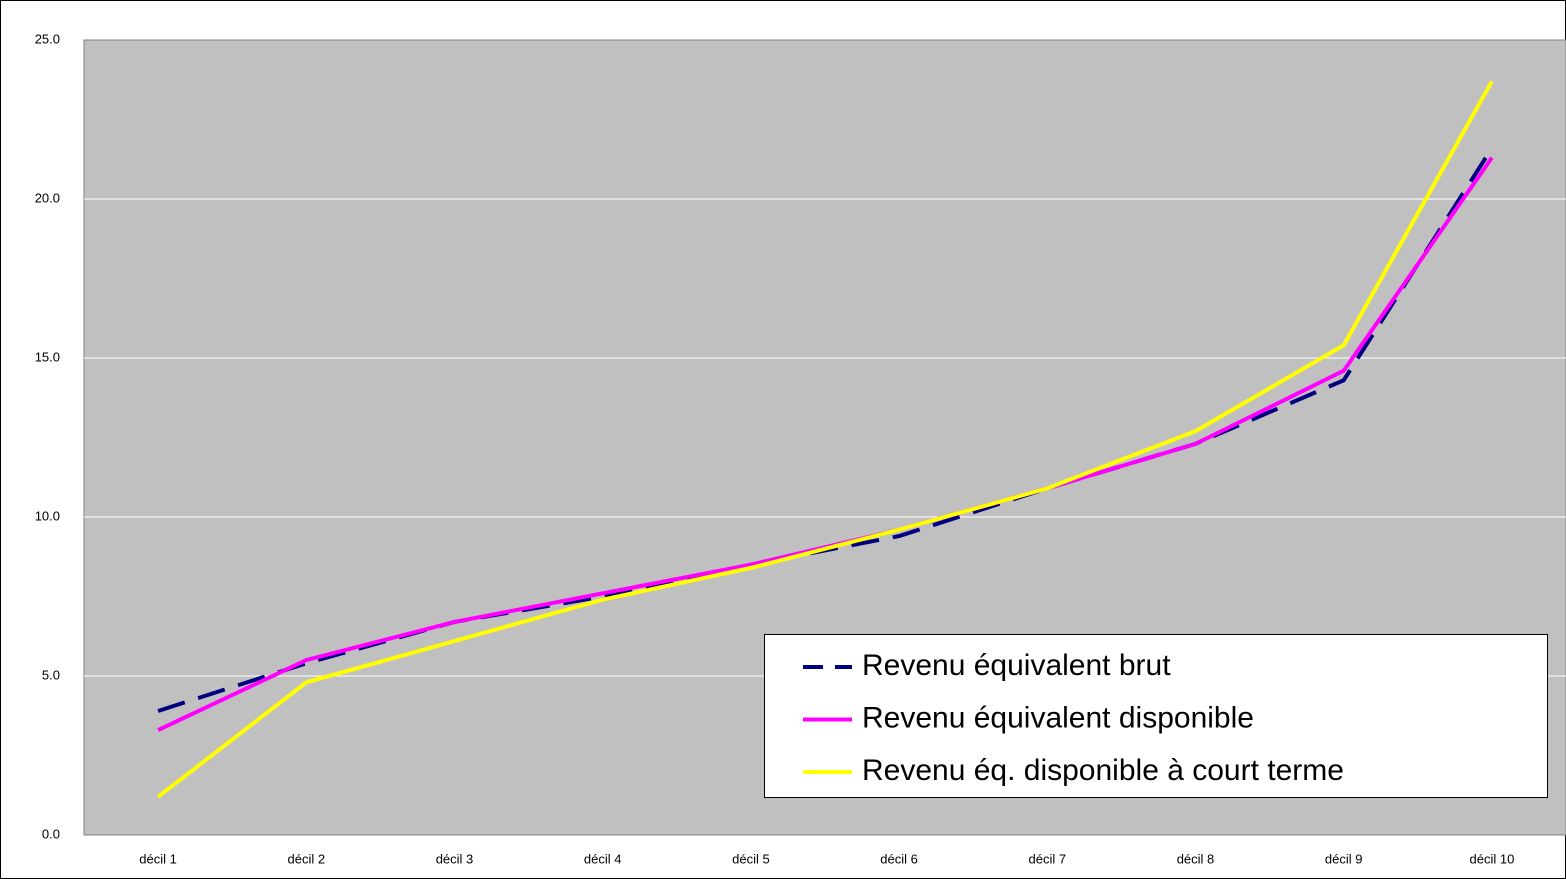 This screenshot has height=879, width=1566. What do you see at coordinates (751, 858) in the screenshot?
I see `x-tick-label: décil 5` at bounding box center [751, 858].